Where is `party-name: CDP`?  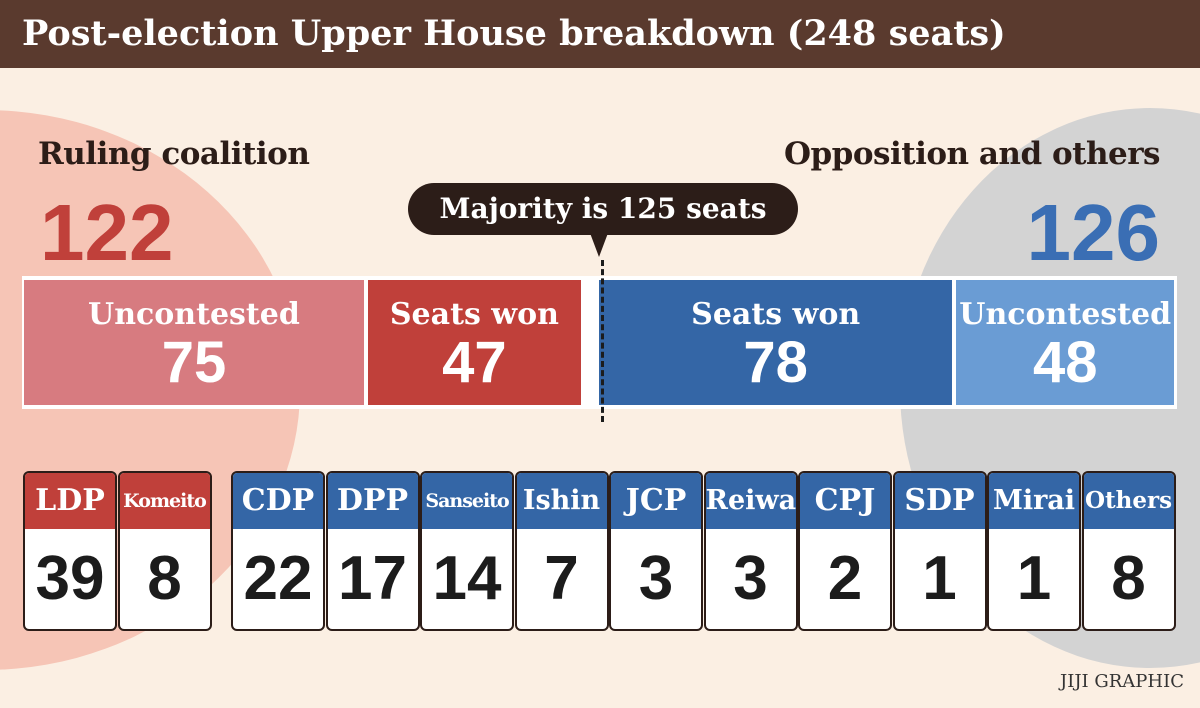
party-name: CDP is located at coordinates (278, 501).